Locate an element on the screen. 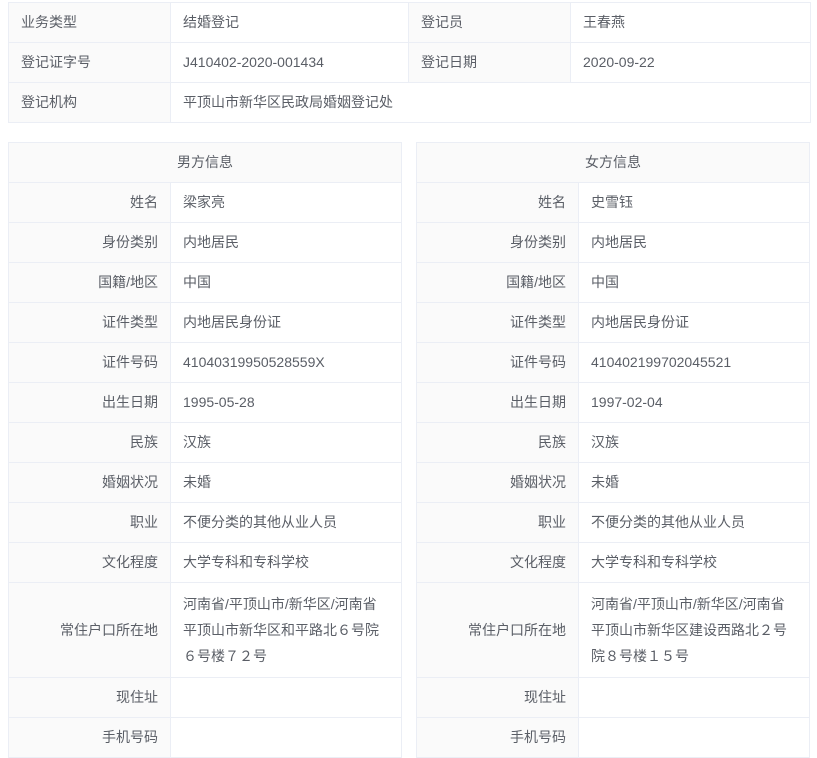  table-row: 姓名 史雪钰 is located at coordinates (613, 202).